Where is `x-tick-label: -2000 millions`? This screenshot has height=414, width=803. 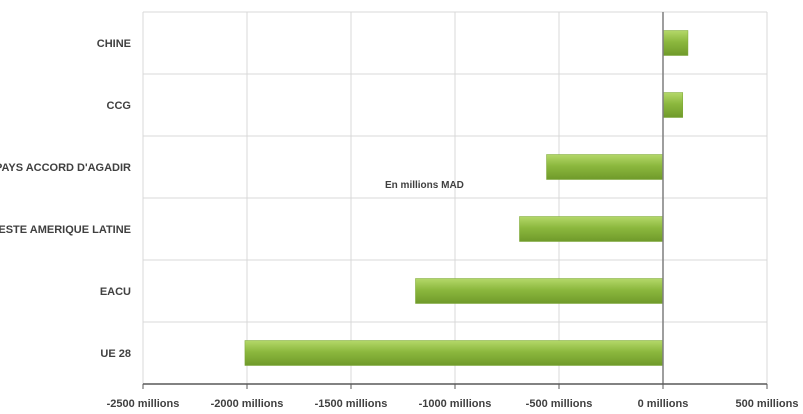
x-tick-label: -2000 millions is located at coordinates (247, 404).